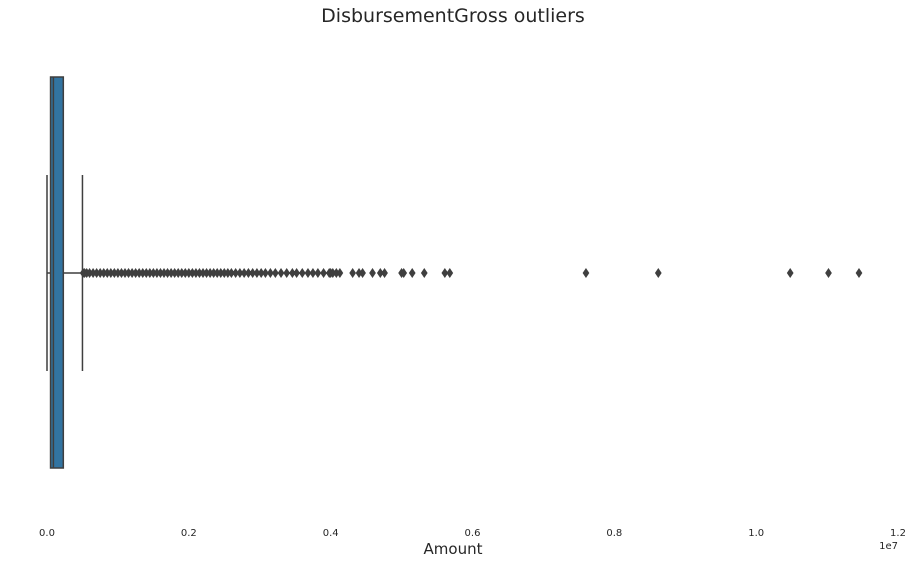 This screenshot has width=913, height=564. I want to click on x-tick-label: 0.4, so click(331, 533).